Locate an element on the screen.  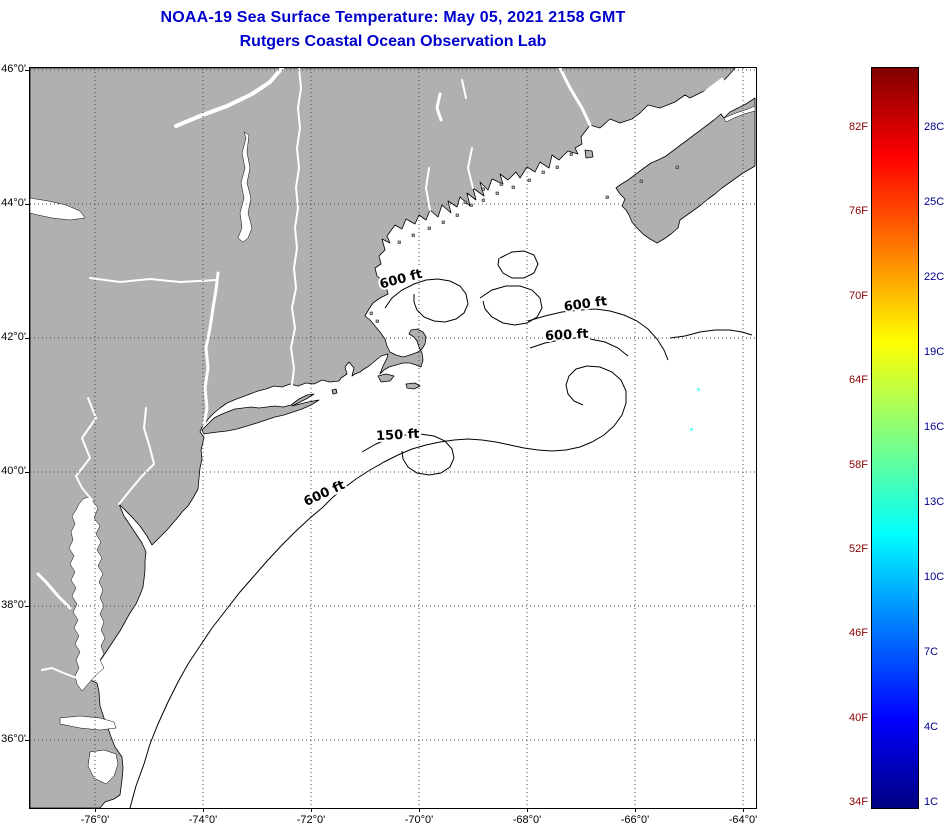
celsius-scale-label: 13C is located at coordinates (934, 502).